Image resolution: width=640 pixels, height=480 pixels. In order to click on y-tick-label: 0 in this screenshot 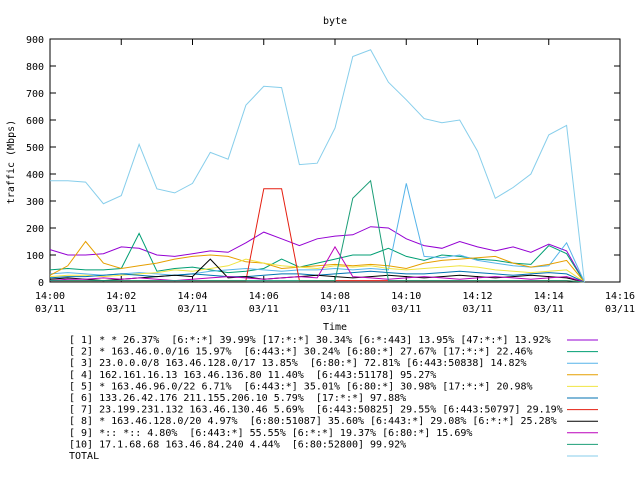, I will do `click(41, 283)`.